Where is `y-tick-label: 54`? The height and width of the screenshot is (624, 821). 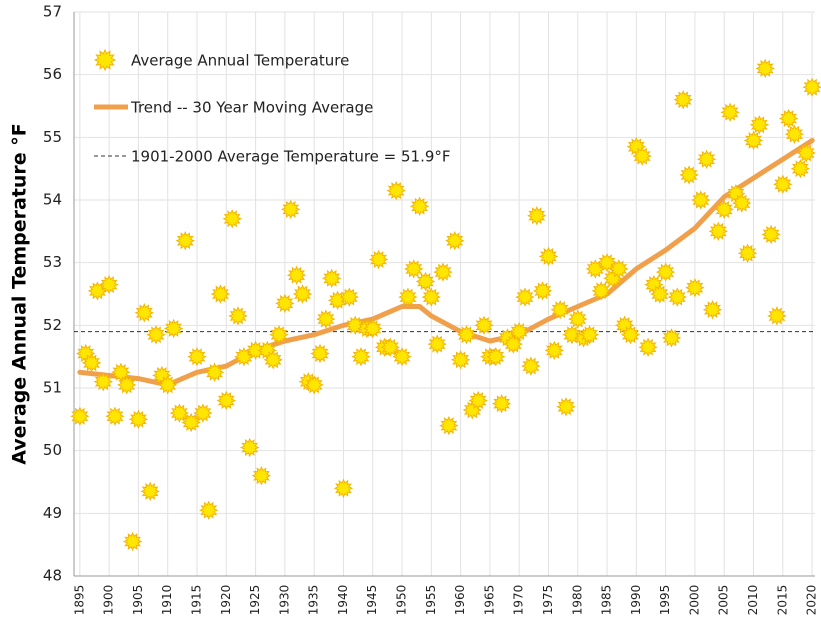 y-tick-label: 54 is located at coordinates (52, 200).